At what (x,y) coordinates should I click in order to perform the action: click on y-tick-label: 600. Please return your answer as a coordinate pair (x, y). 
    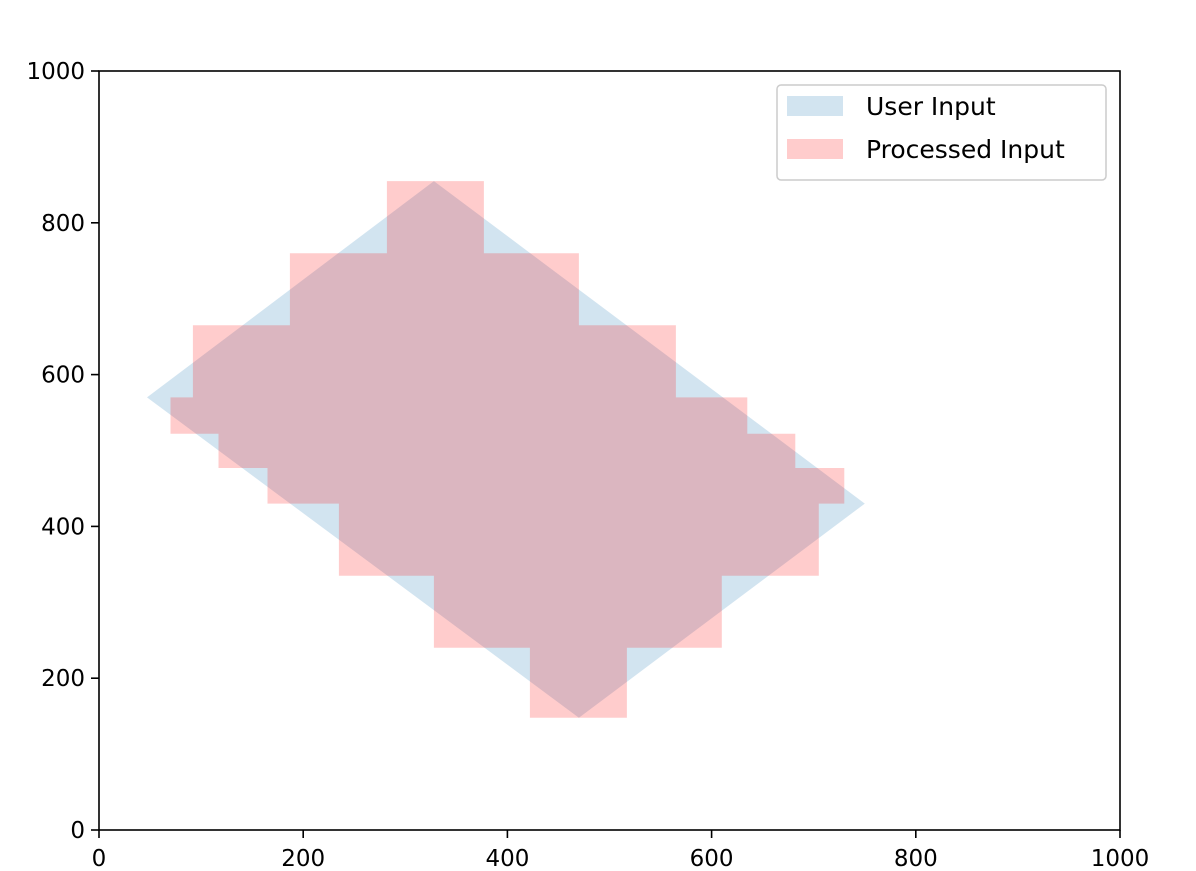
    Looking at the image, I should click on (63, 376).